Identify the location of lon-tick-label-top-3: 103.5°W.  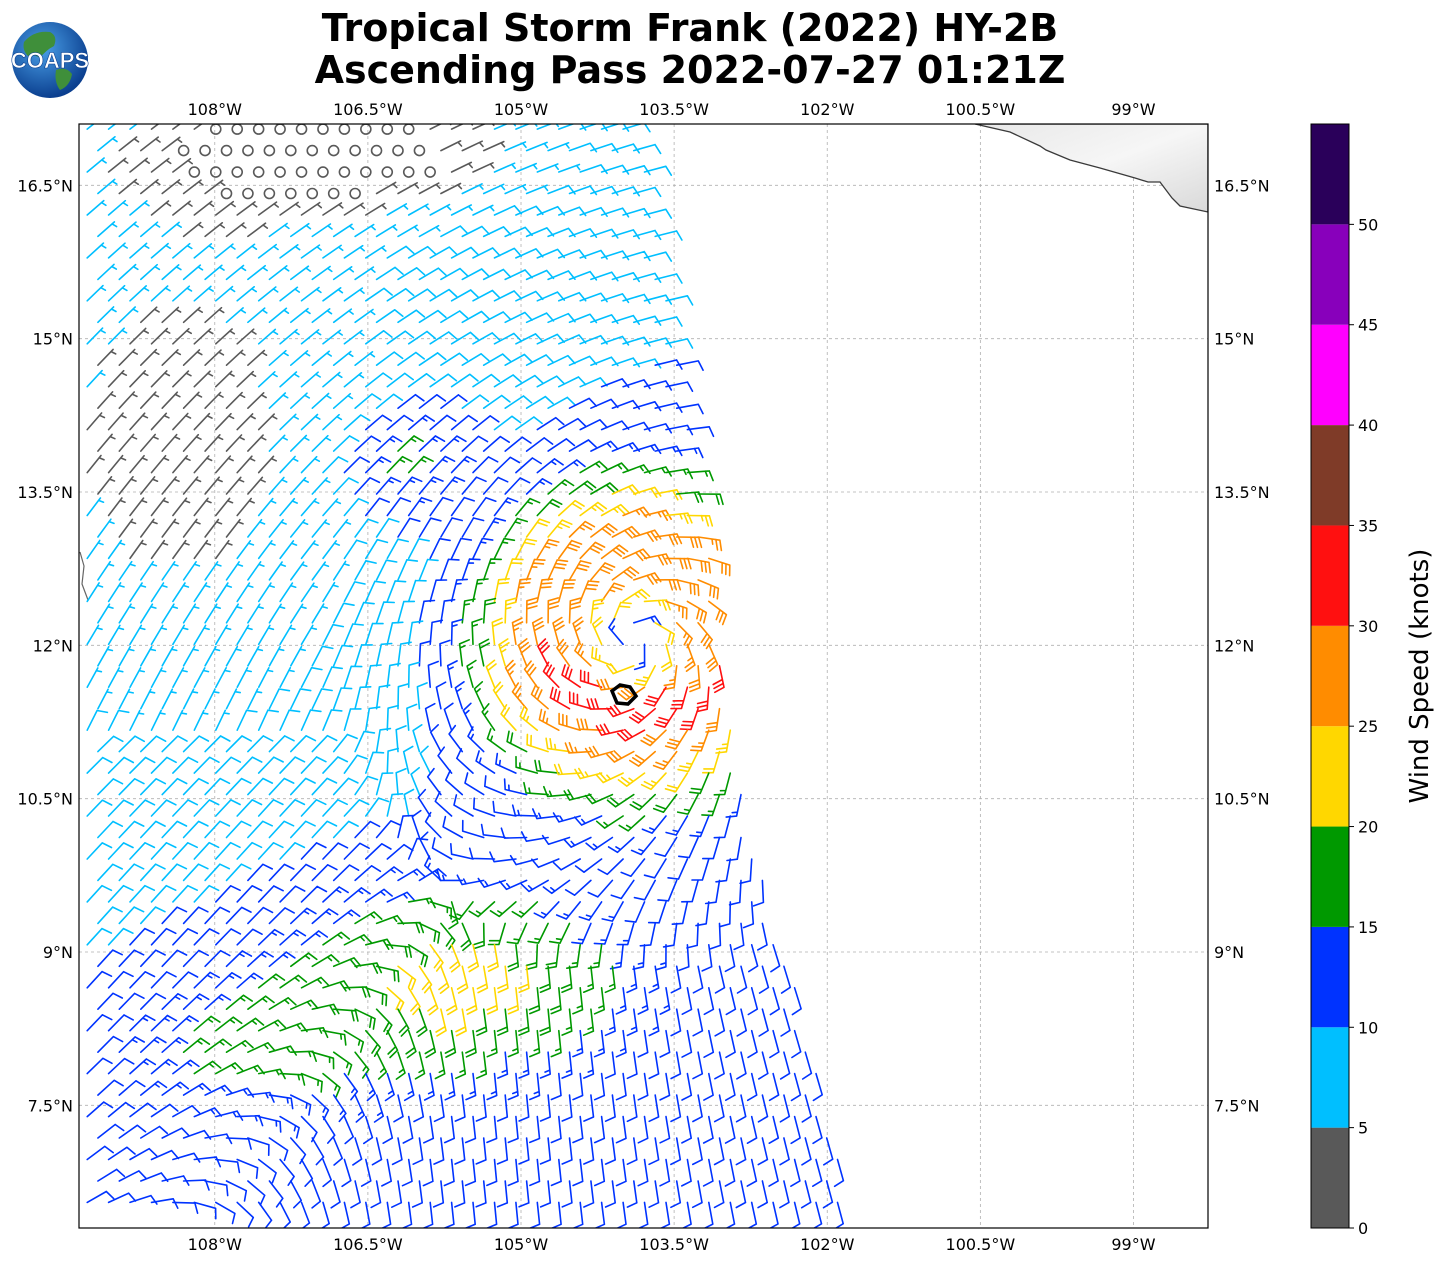
(674, 109).